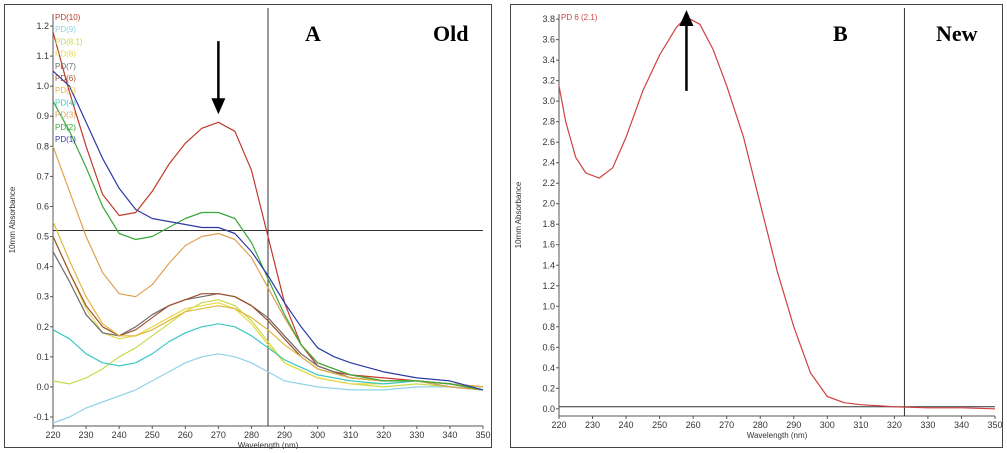  Describe the element at coordinates (65, 127) in the screenshot. I see `legend-entry-9: PD(2)` at that location.